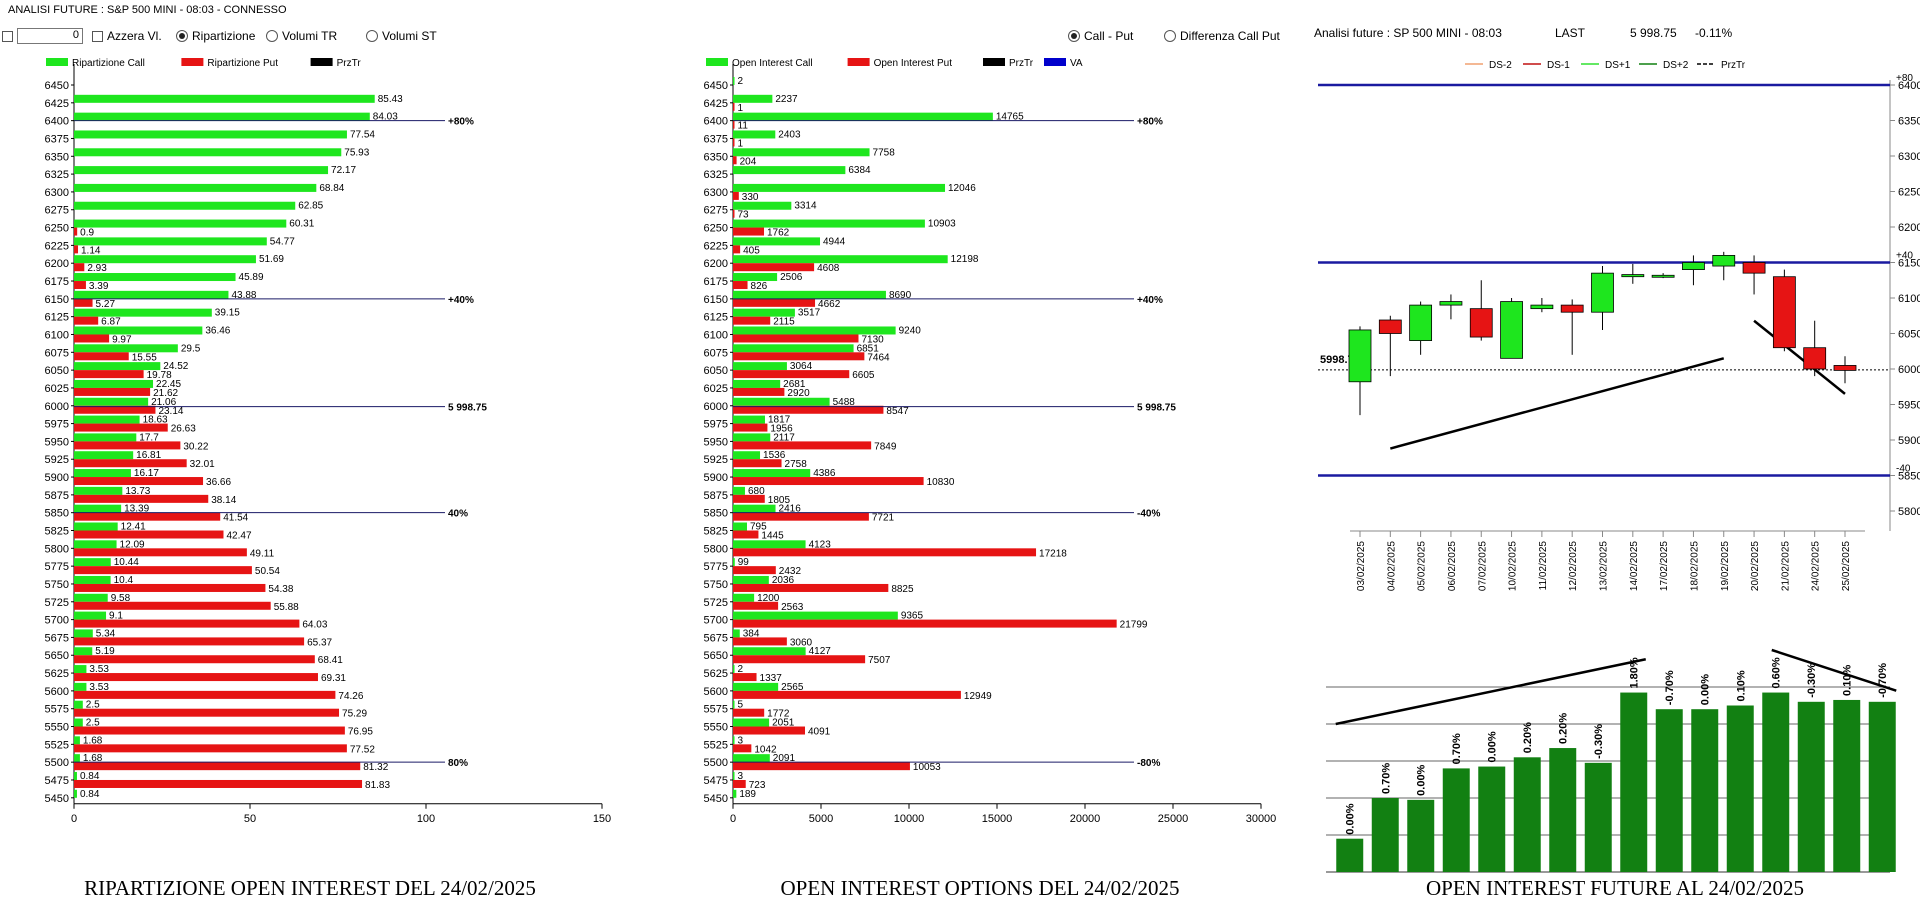 This screenshot has height=907, width=1920. What do you see at coordinates (97, 36) in the screenshot?
I see `reset-checkbox` at bounding box center [97, 36].